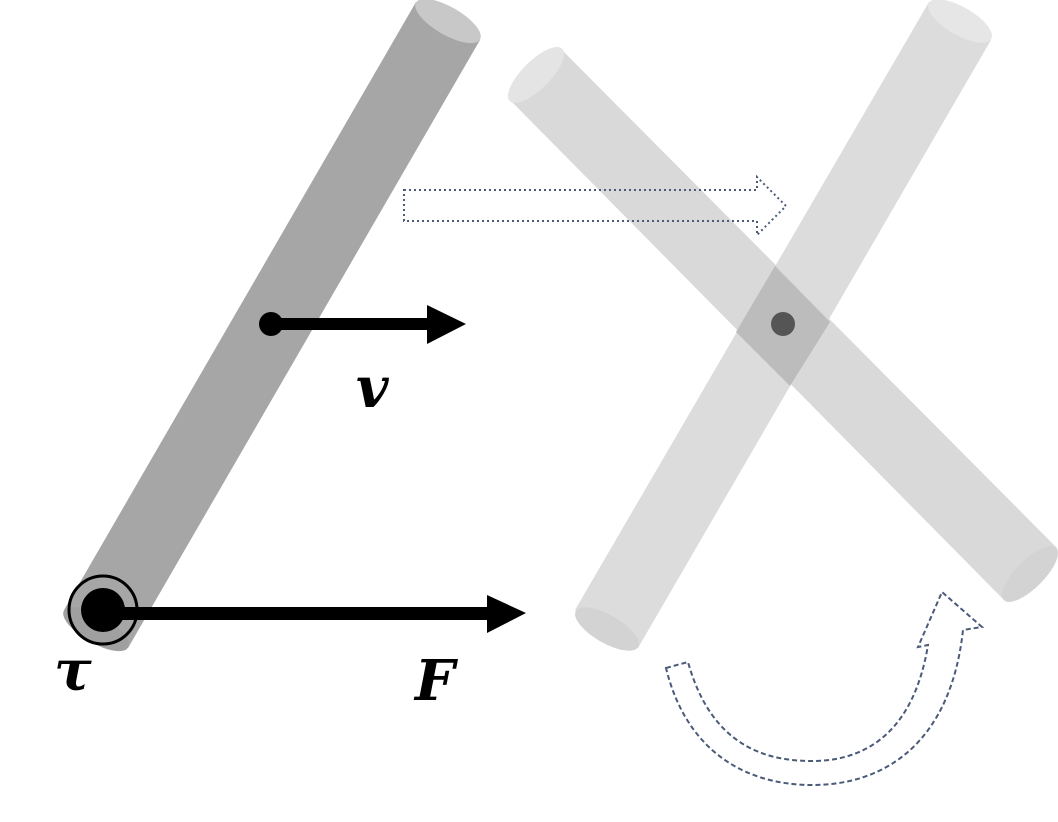  I want to click on translation-arrow-icon, so click(595, 206).